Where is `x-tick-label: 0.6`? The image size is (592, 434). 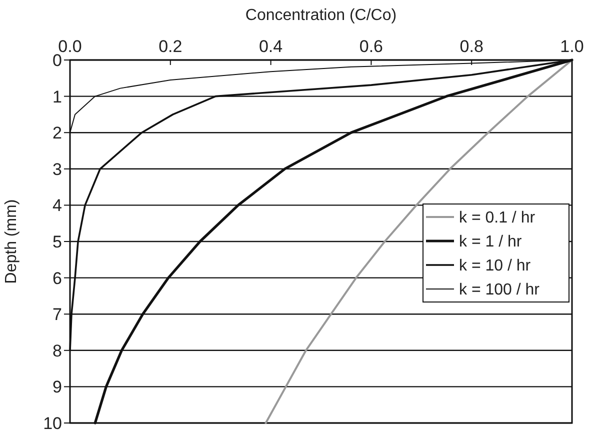
x-tick-label: 0.6 is located at coordinates (371, 46).